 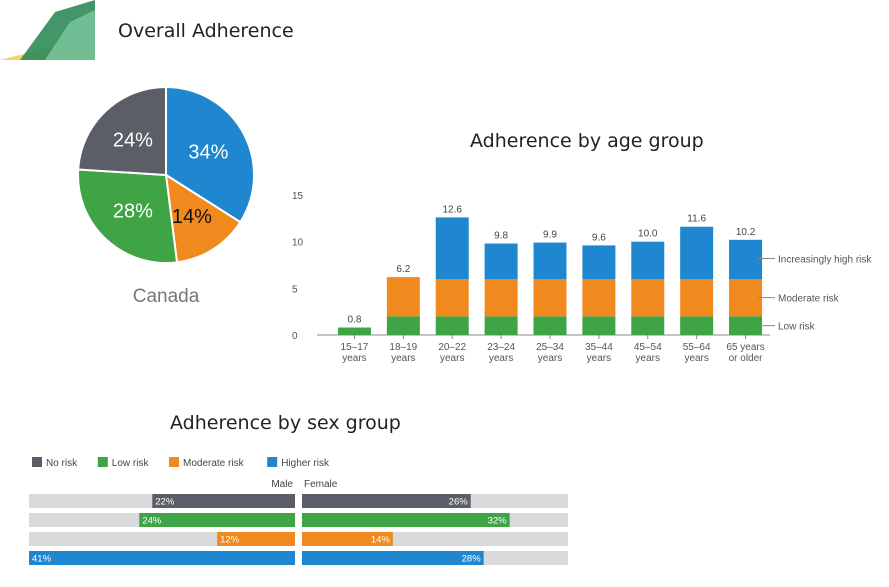 I want to click on group-label: Male, so click(x=282, y=484).